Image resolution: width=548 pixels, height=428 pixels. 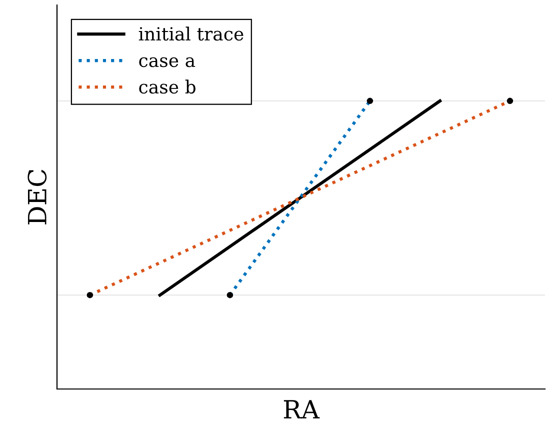 I want to click on legend-label: case a, so click(x=167, y=62).